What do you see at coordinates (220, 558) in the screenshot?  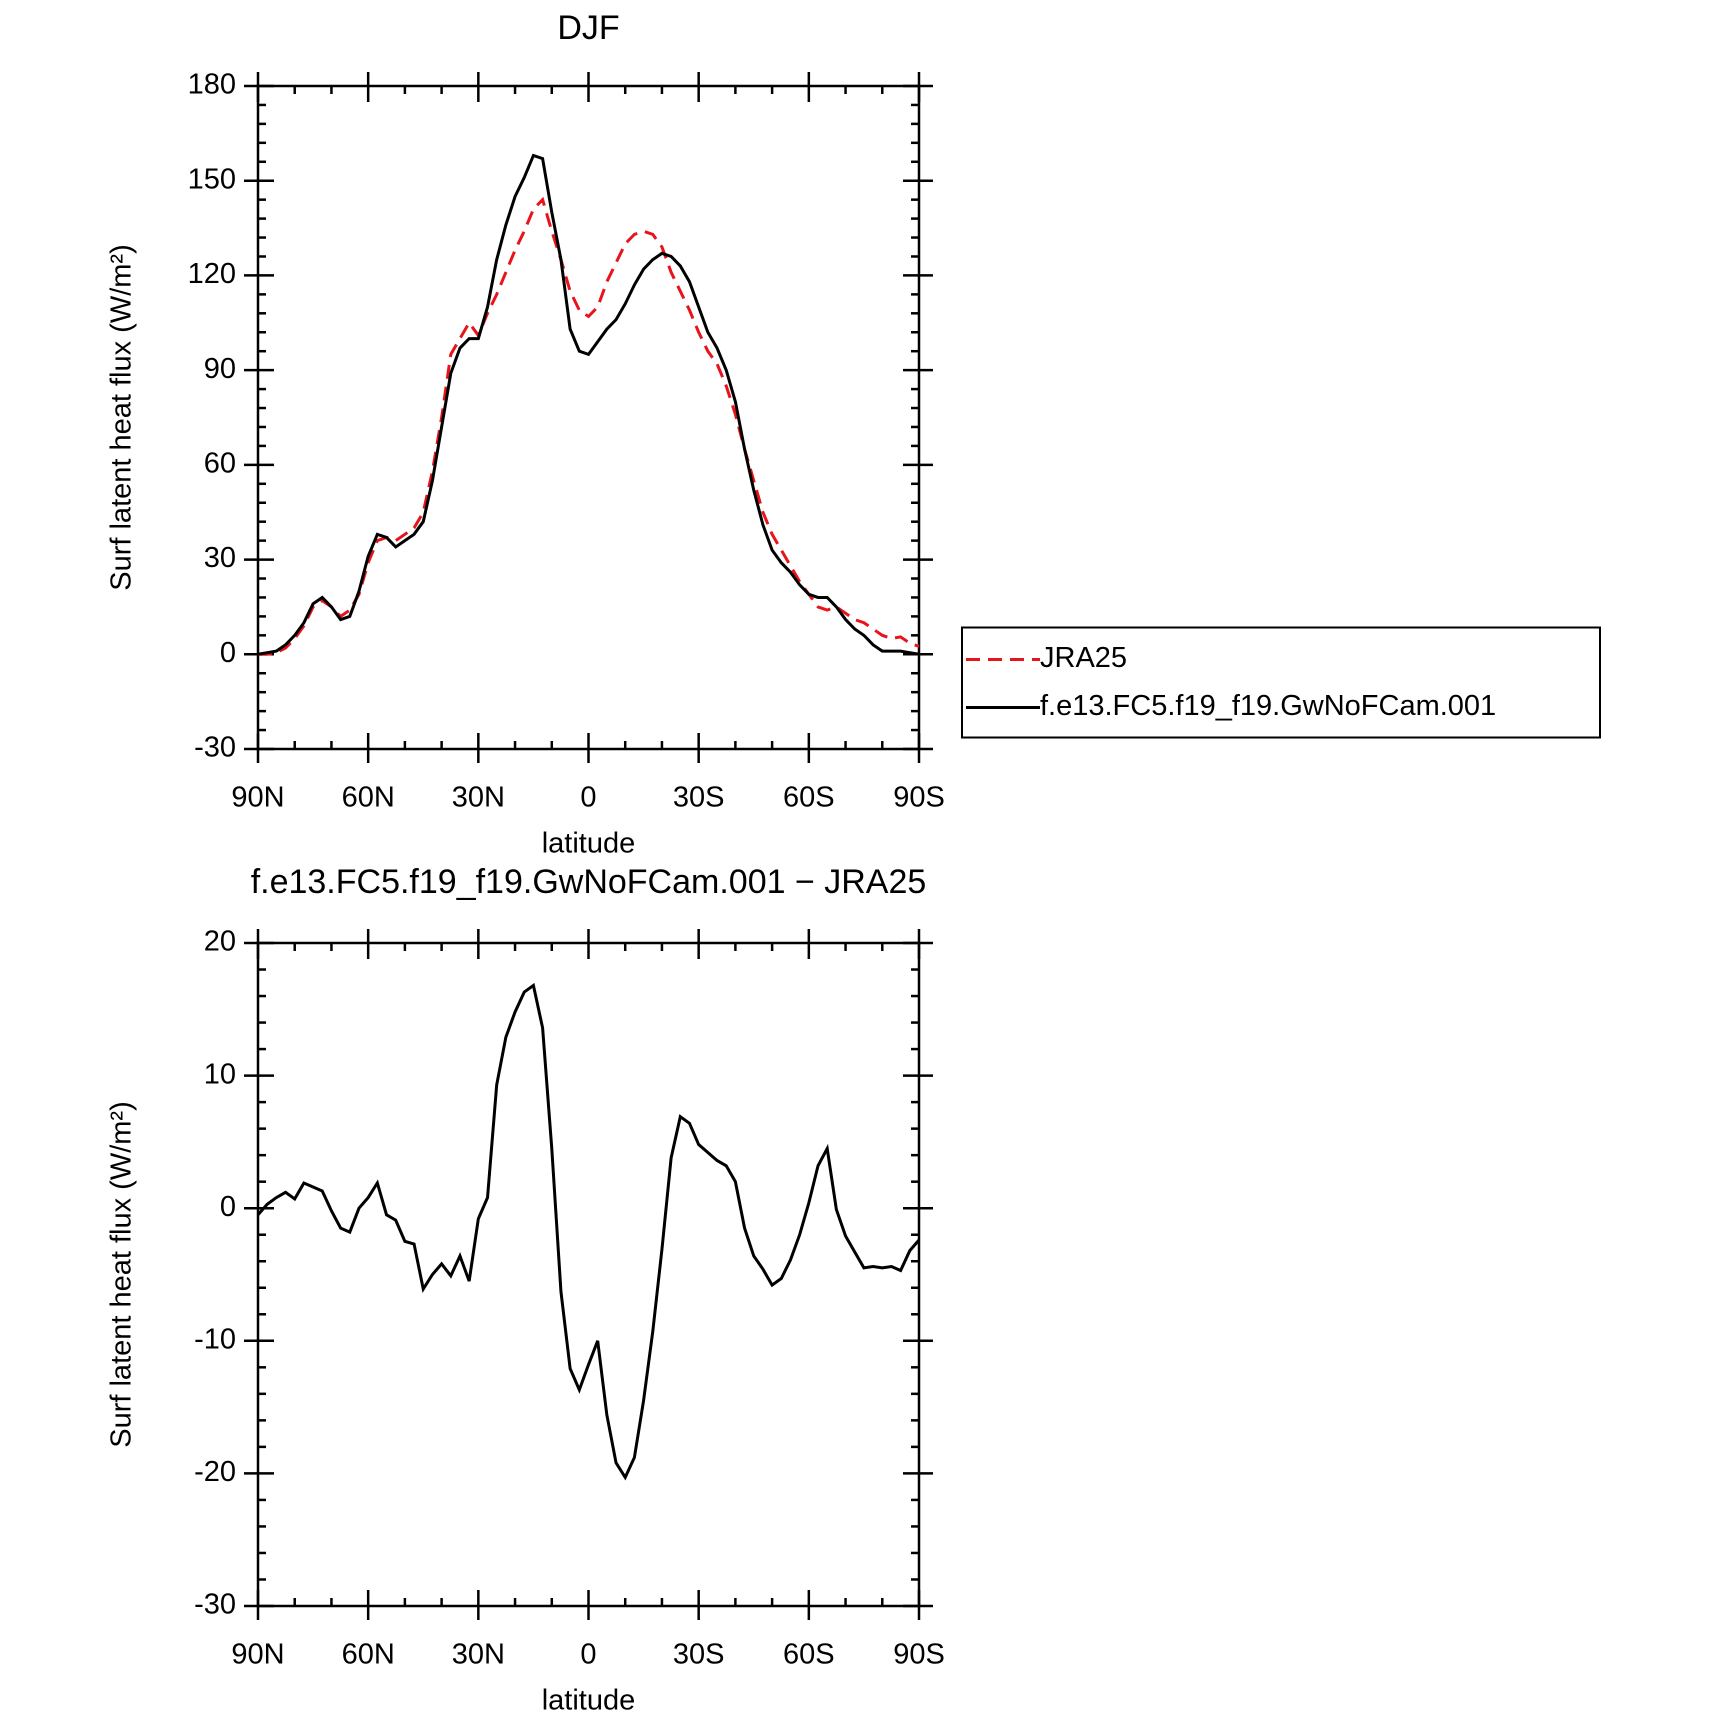 I see `y-tick-label: 30` at bounding box center [220, 558].